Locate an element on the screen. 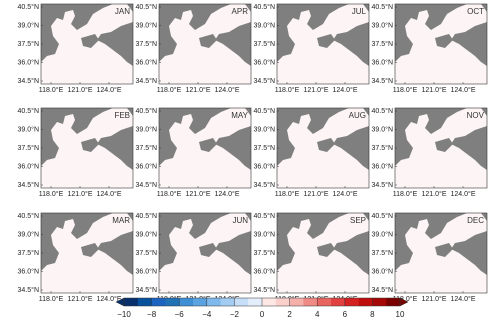  month-label: JUN is located at coordinates (240, 220).